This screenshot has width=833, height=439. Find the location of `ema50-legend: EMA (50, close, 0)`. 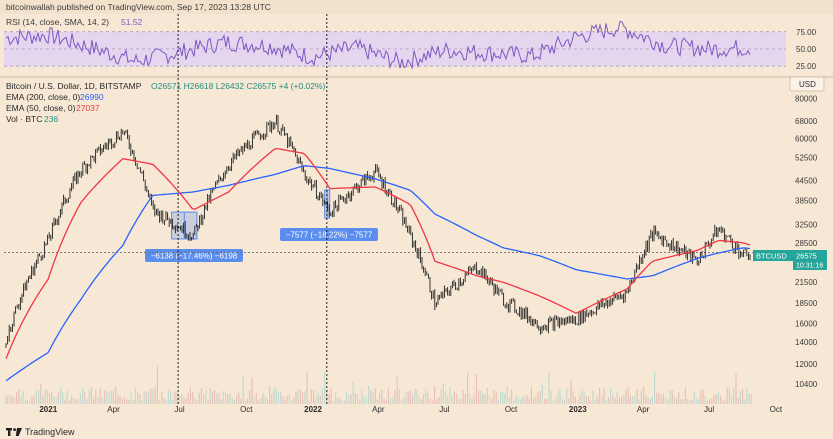

ema50-legend: EMA (50, close, 0) is located at coordinates (41, 108).